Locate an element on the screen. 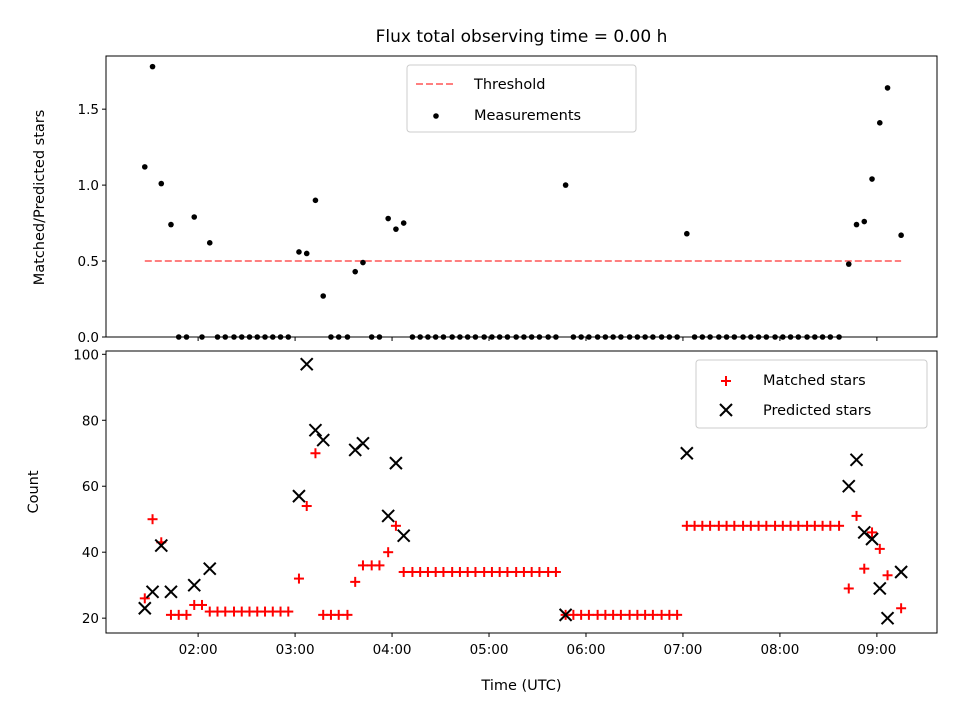  y-tick-label: 40 is located at coordinates (90, 553).